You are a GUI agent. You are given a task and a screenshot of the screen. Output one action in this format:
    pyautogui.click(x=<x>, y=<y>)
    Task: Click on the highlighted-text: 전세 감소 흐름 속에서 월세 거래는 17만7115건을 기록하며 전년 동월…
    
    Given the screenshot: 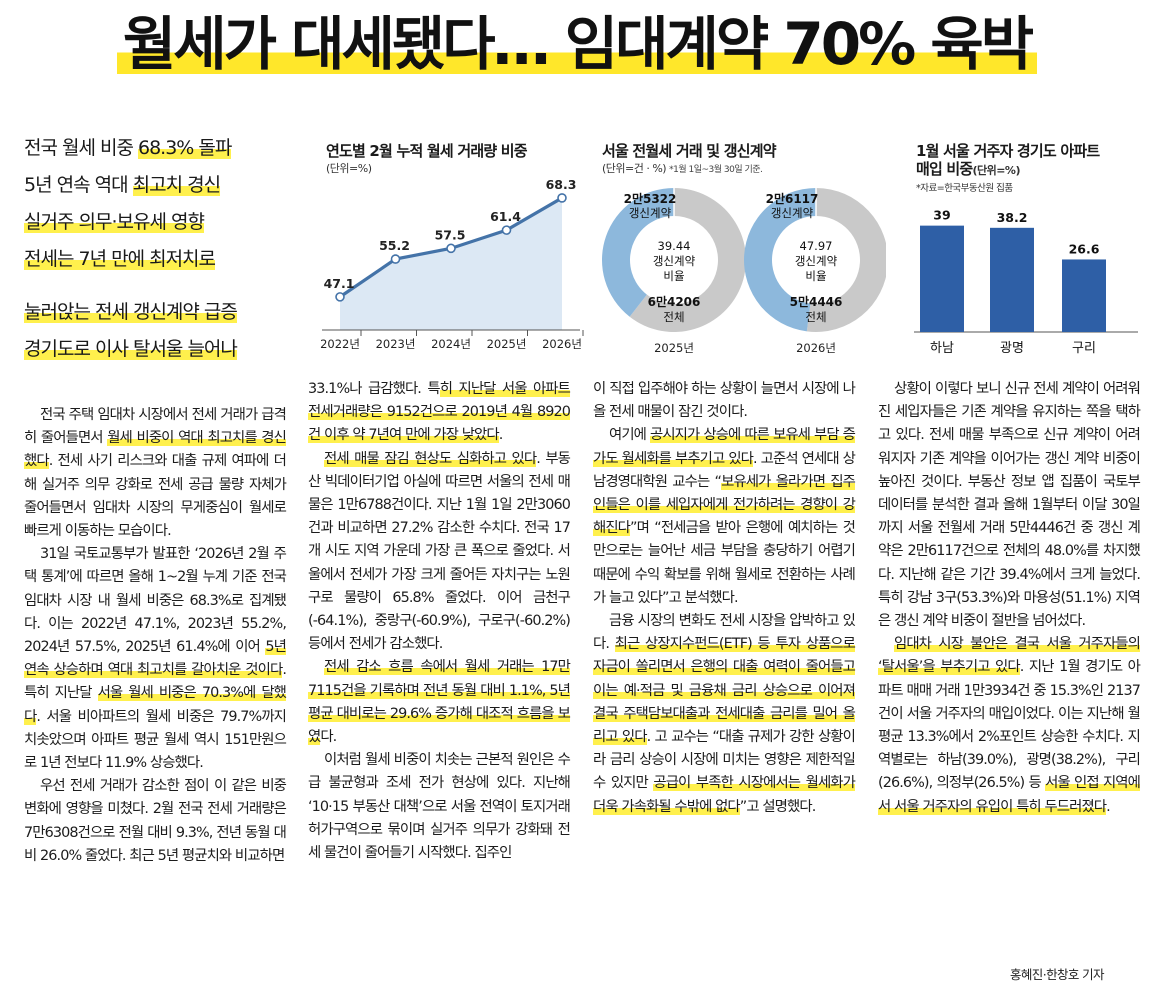 What is the action you would take?
    pyautogui.click(x=439, y=702)
    